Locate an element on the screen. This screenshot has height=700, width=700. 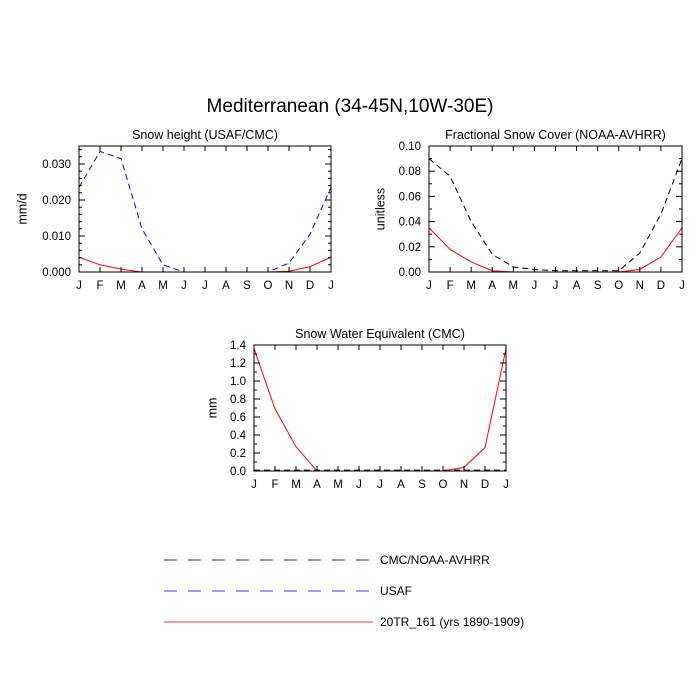
y-tick-label: 0.10 is located at coordinates (410, 147).